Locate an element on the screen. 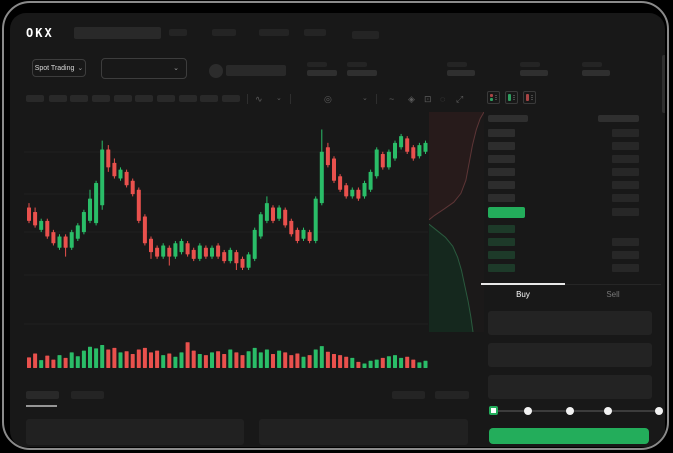  indicator-icon: ◎ is located at coordinates (328, 99).